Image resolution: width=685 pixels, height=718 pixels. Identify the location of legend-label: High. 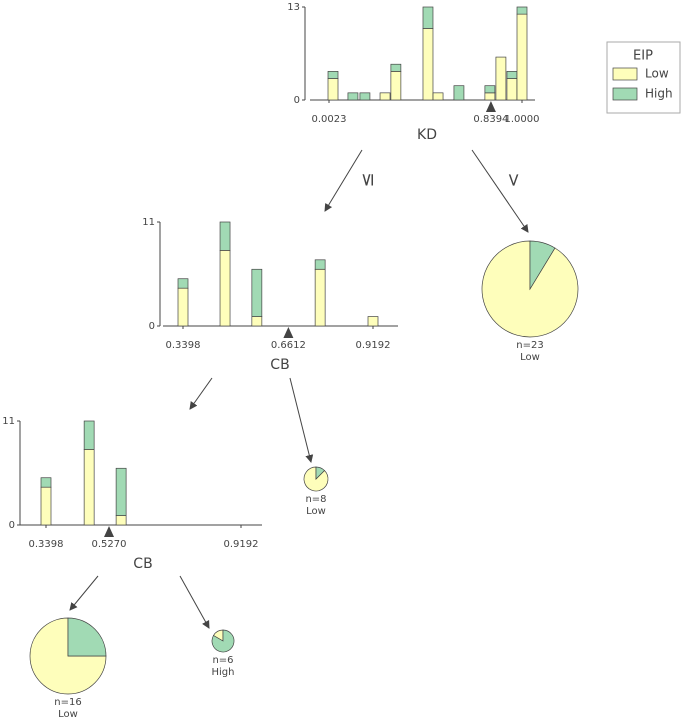
(659, 94).